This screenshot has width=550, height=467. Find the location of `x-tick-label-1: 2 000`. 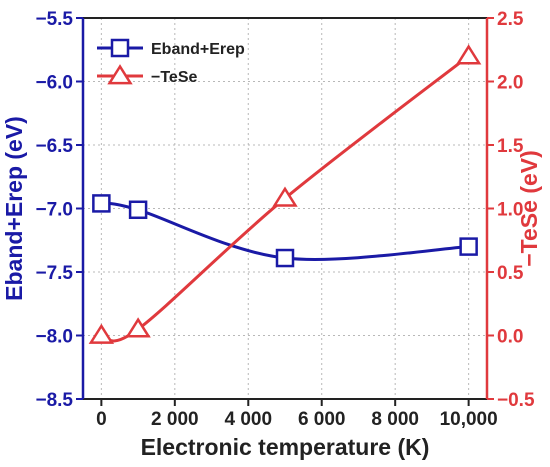

x-tick-label-1: 2 000 is located at coordinates (175, 419).